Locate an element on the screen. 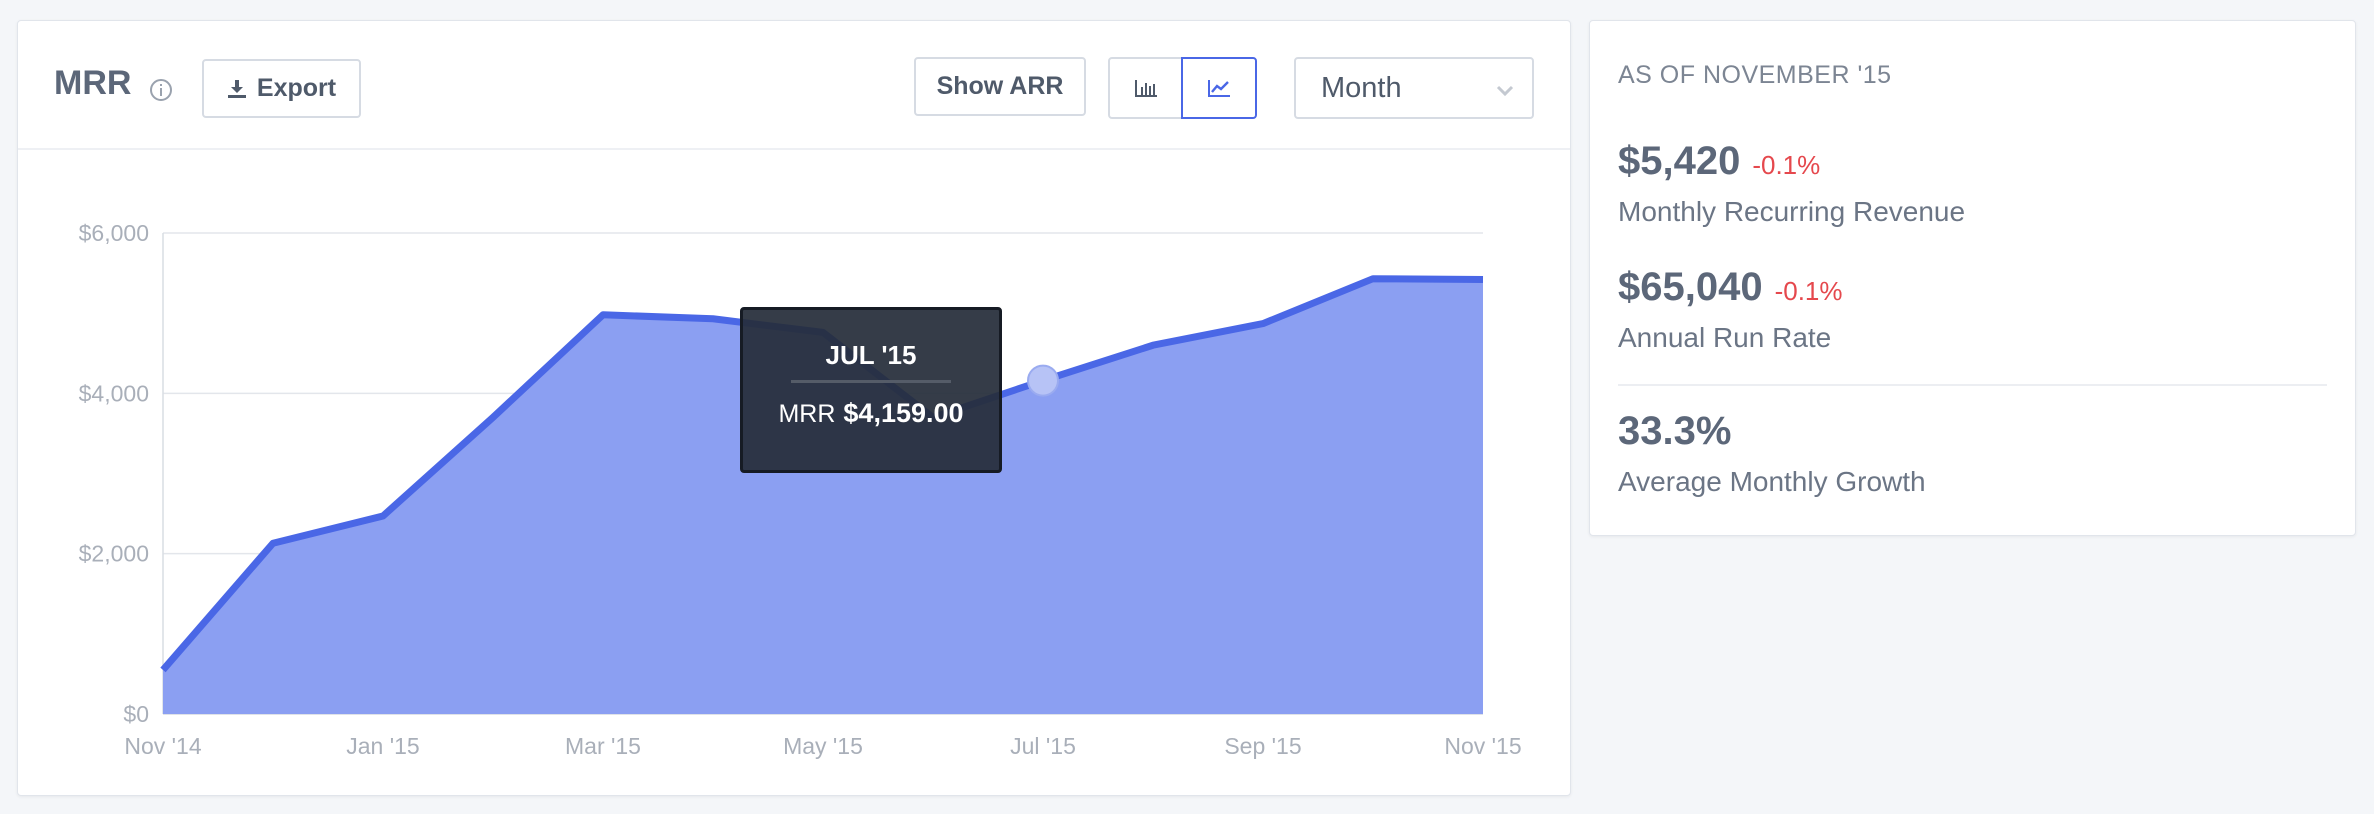  line-chart-icon is located at coordinates (1219, 88).